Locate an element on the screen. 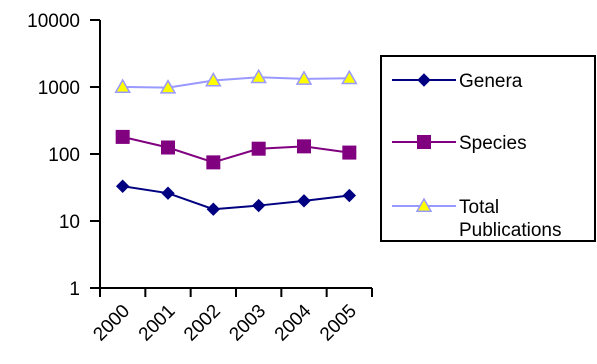  x-tick-label: 2004 is located at coordinates (293, 322).